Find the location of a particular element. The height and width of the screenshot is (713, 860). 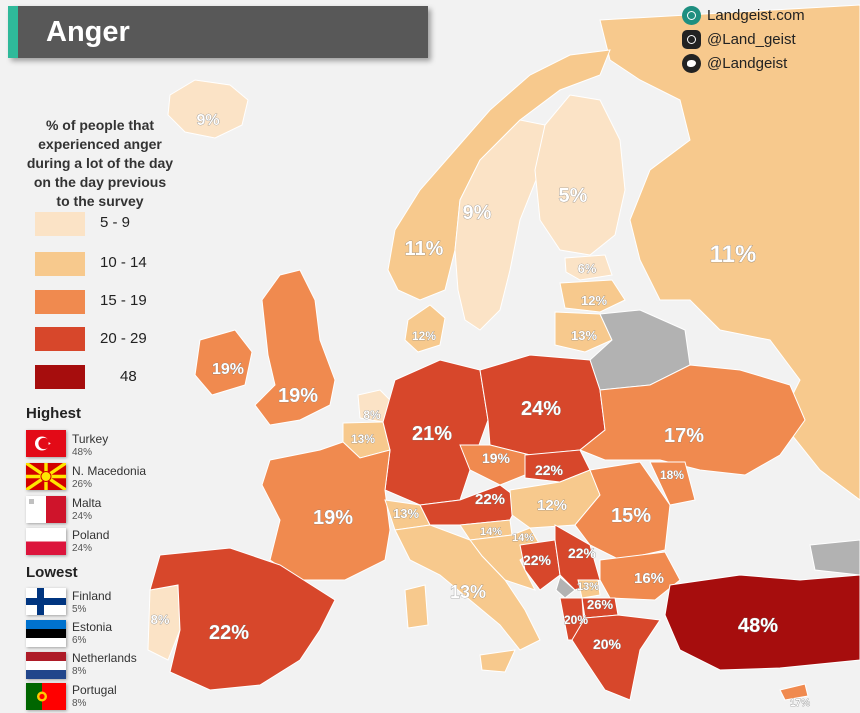

page-title: Anger is located at coordinates (88, 32).